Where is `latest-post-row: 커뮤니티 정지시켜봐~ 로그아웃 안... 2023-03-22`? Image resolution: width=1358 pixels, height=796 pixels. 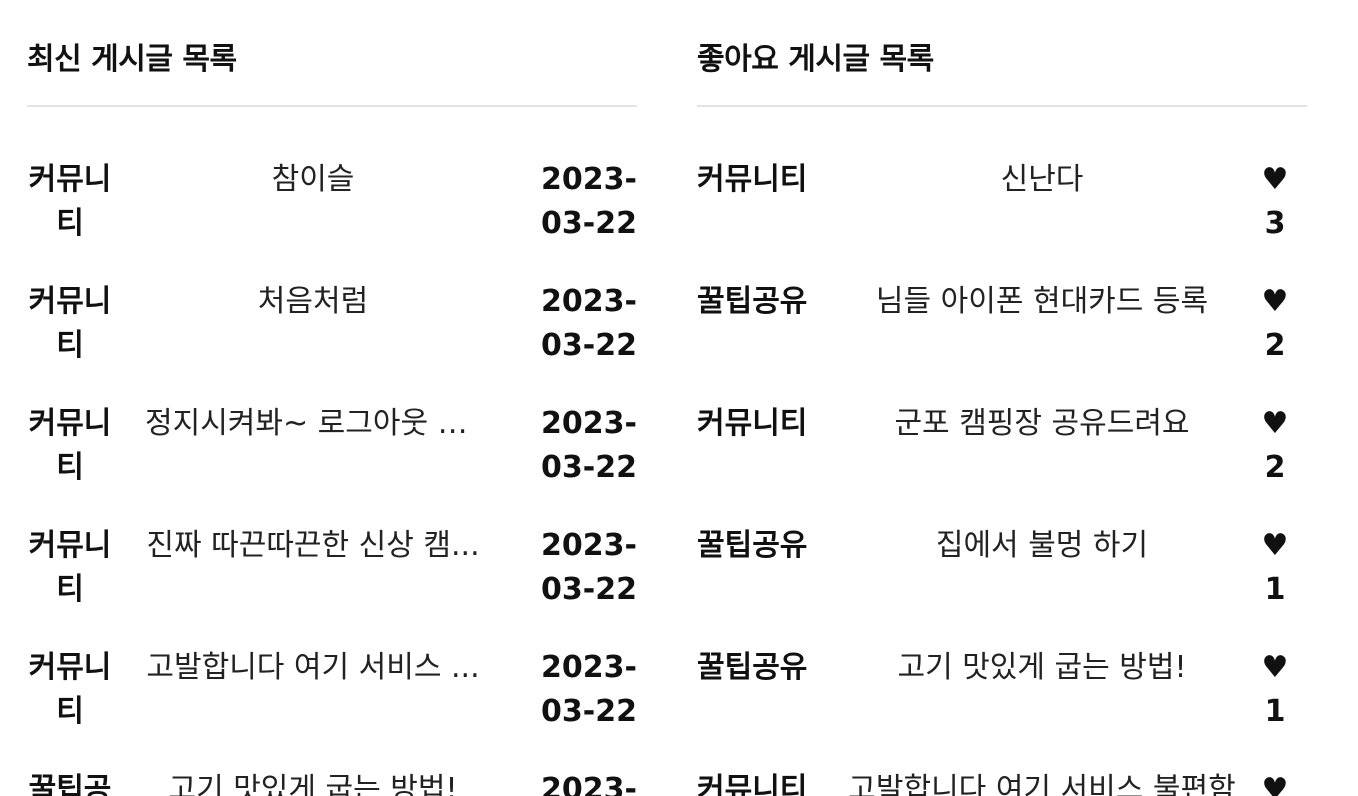
latest-post-row: 커뮤니티 정지시켜봐~ 로그아웃 안... 2023-03-22 is located at coordinates (332, 463).